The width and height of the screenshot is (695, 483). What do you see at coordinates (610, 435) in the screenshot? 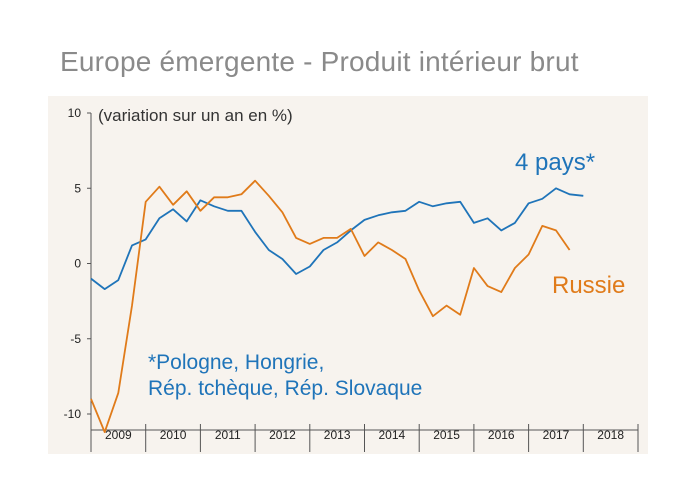
I see `x-tick-label: 2018` at bounding box center [610, 435].